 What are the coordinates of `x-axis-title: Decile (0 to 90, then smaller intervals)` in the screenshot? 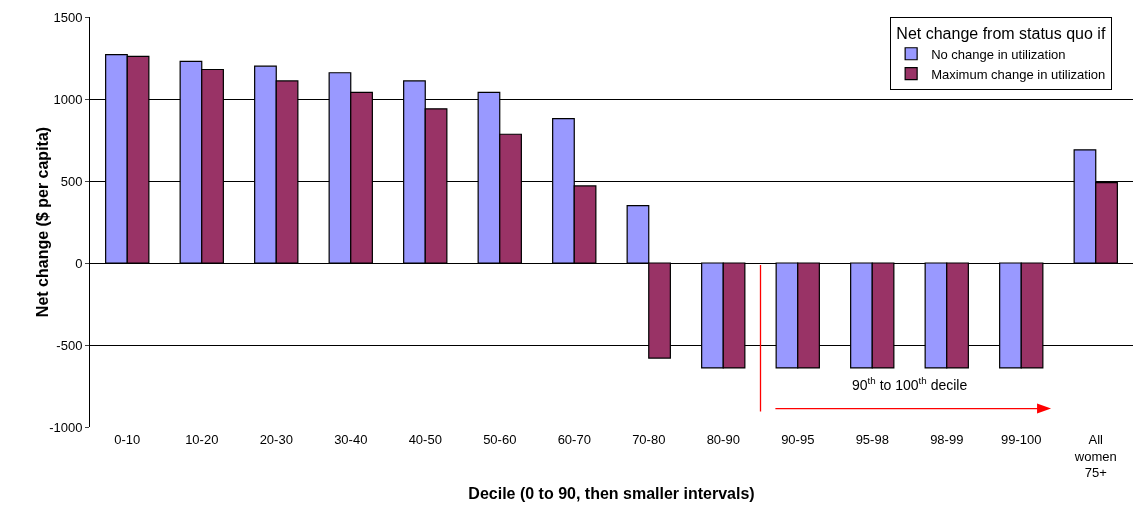 It's located at (611, 494).